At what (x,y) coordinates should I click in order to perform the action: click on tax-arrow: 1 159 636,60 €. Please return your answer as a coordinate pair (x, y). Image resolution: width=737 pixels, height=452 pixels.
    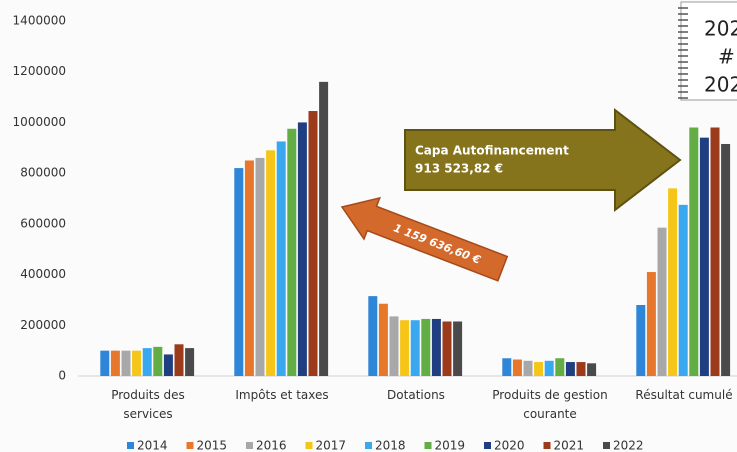
    Looking at the image, I should click on (424, 239).